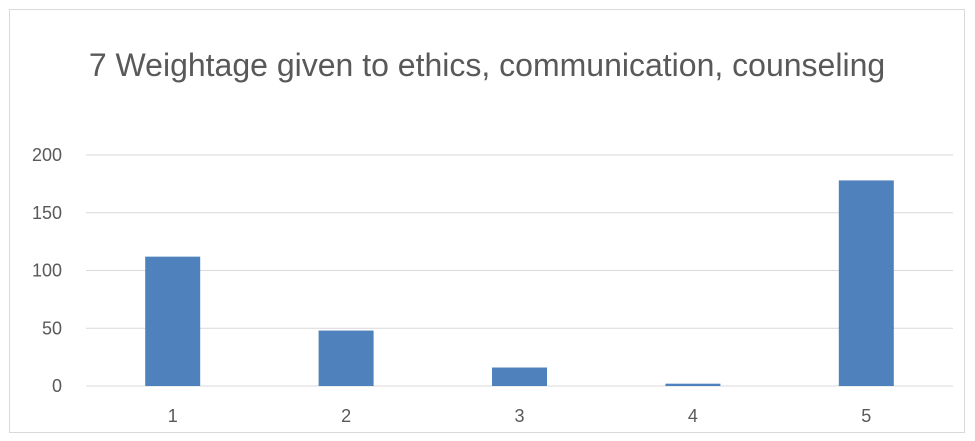 Image resolution: width=975 pixels, height=441 pixels. Describe the element at coordinates (693, 416) in the screenshot. I see `x-tick-label: 4` at that location.